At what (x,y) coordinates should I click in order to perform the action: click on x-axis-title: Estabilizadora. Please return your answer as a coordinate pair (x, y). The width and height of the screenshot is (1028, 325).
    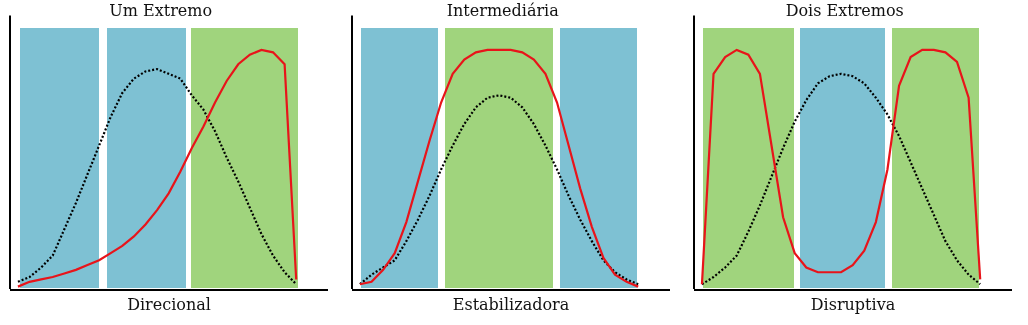
    Looking at the image, I should click on (511, 305).